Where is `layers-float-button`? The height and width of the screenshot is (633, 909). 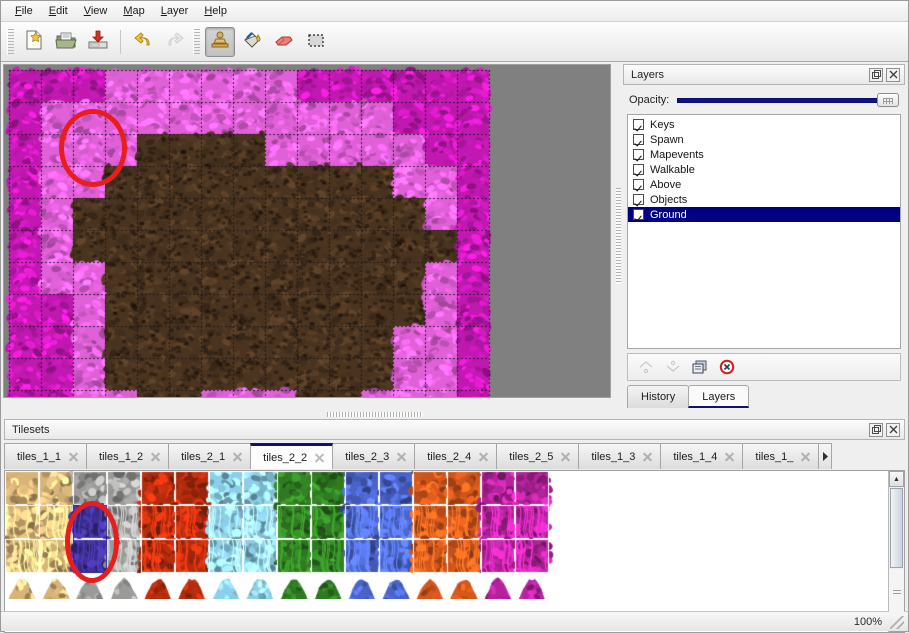
layers-float-button is located at coordinates (876, 74).